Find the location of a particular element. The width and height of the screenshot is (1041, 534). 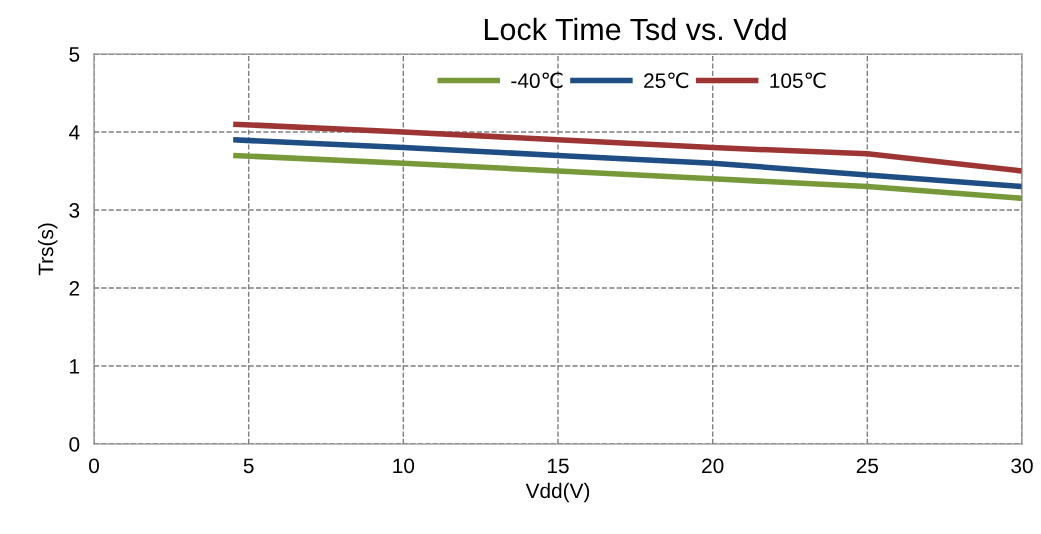

legend-label: 105℃ is located at coordinates (798, 80).